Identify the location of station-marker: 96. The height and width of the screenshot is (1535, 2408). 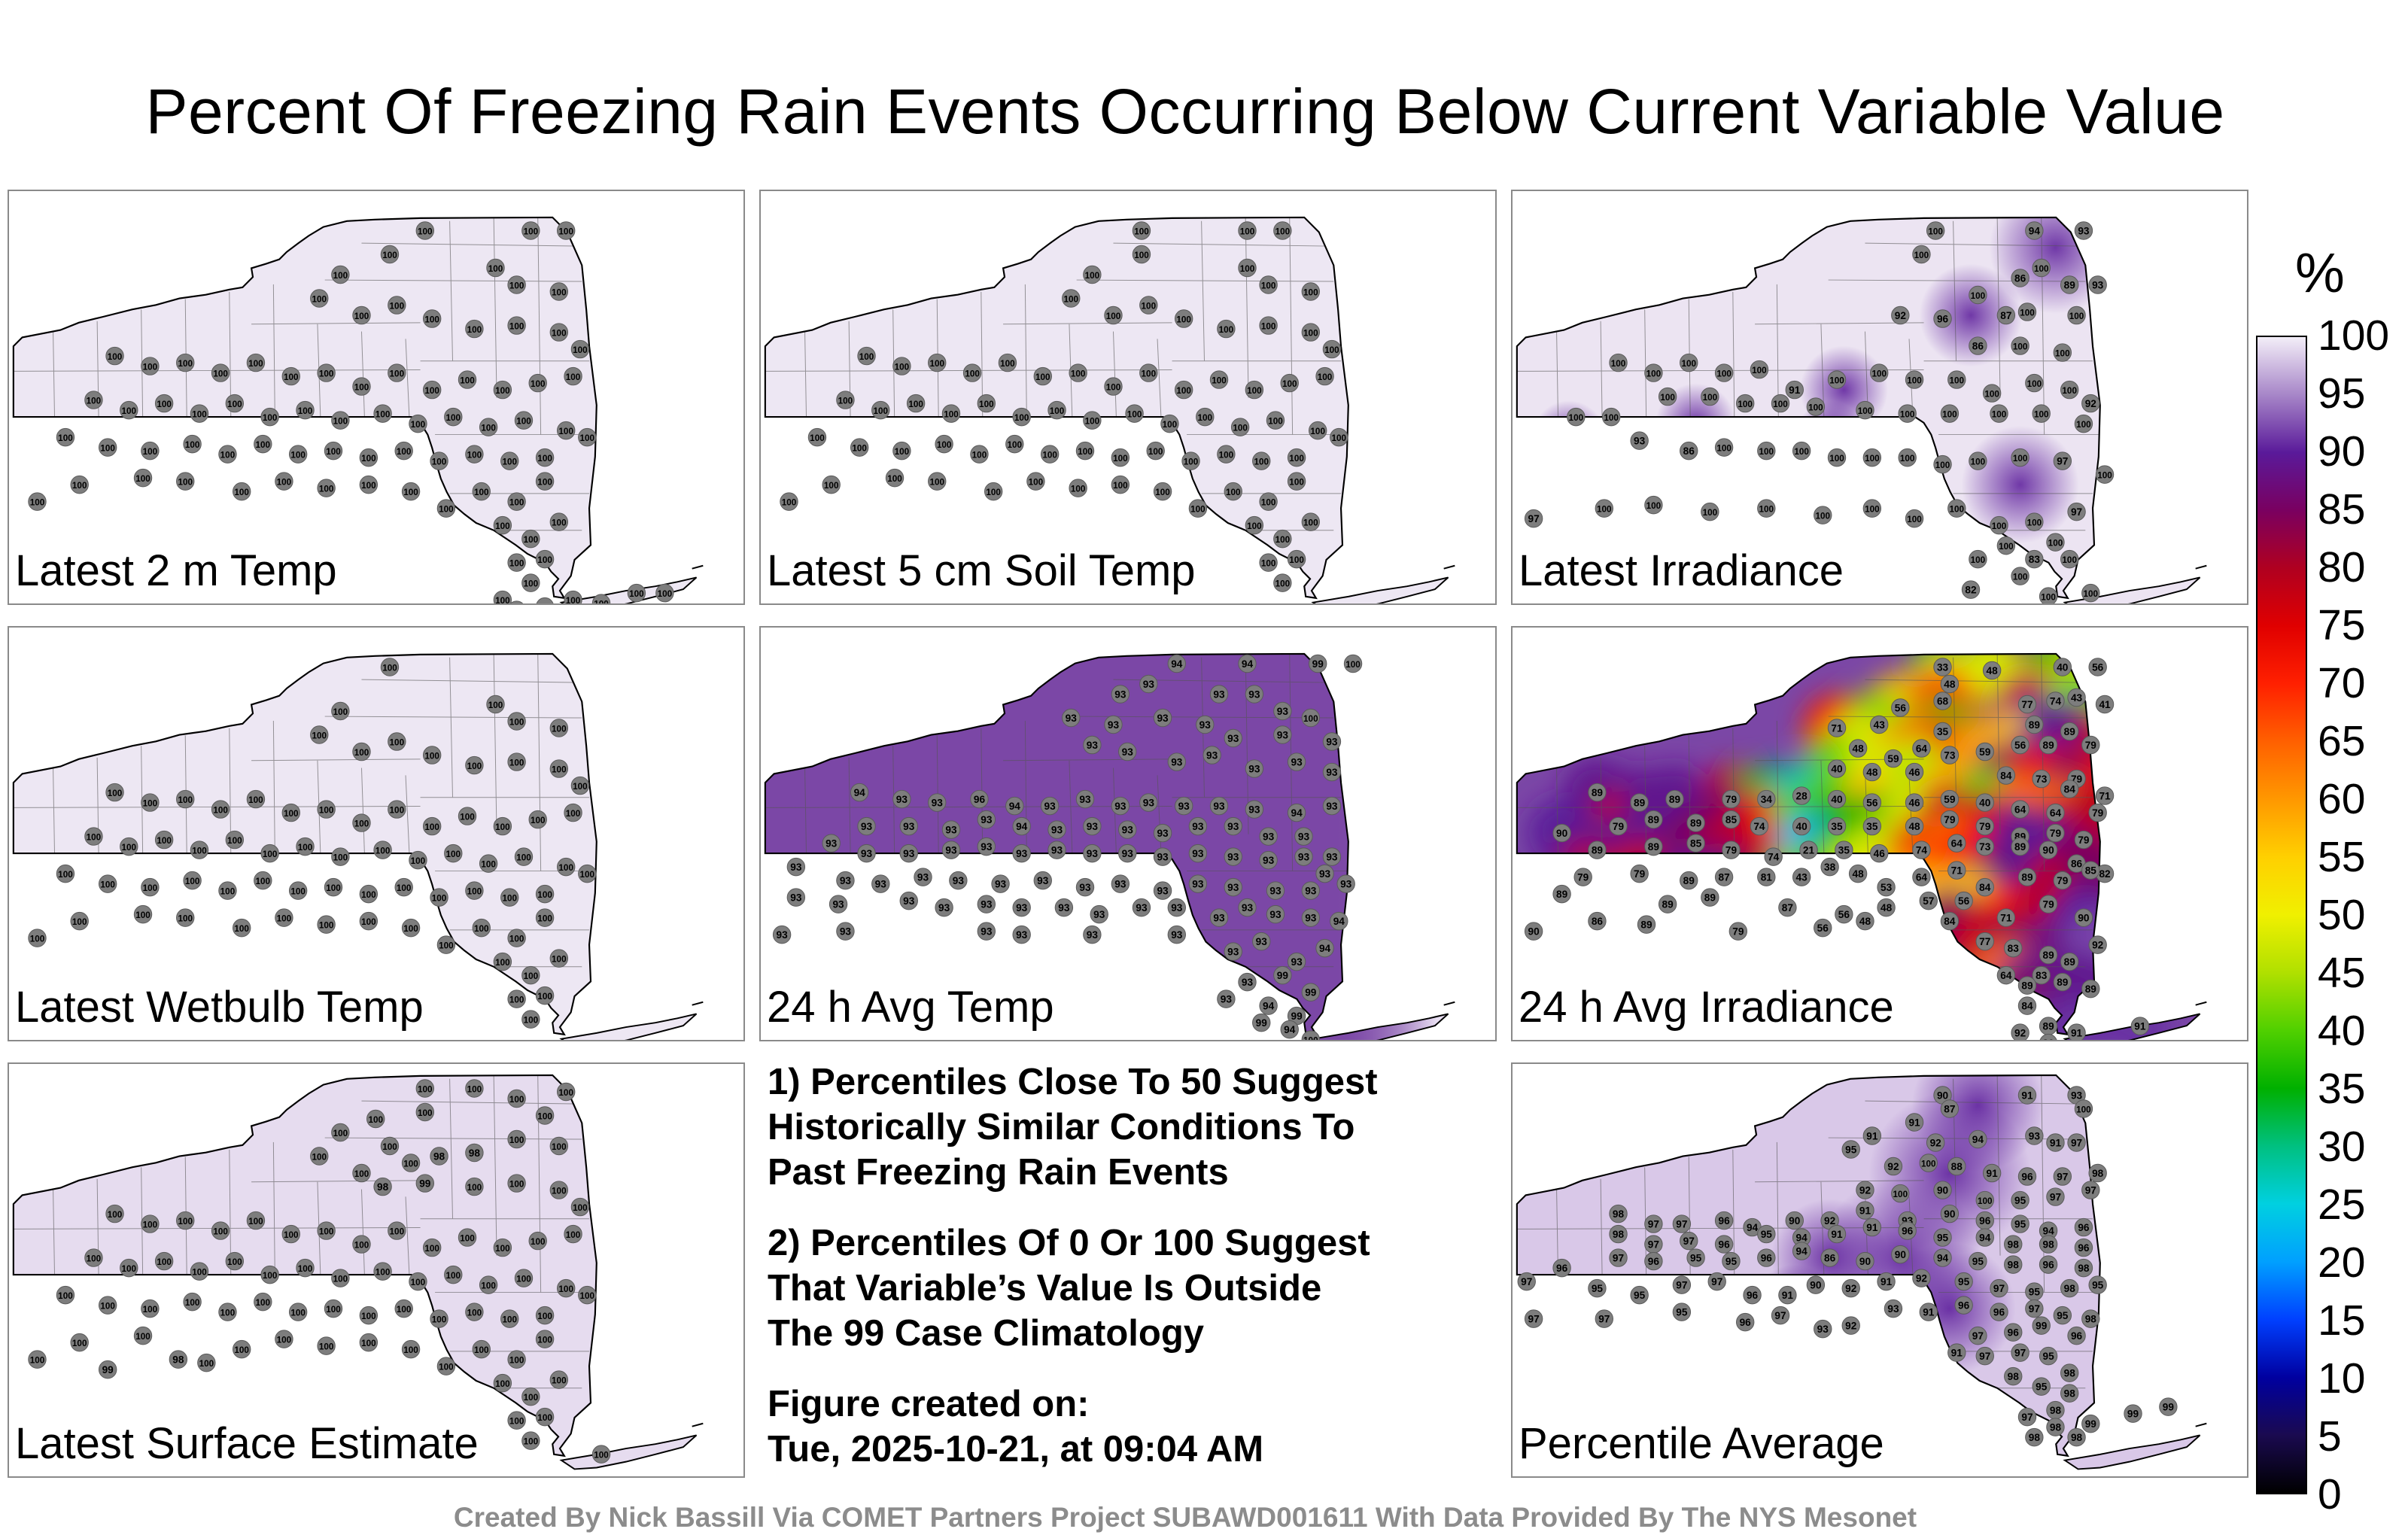
(1984, 1220).